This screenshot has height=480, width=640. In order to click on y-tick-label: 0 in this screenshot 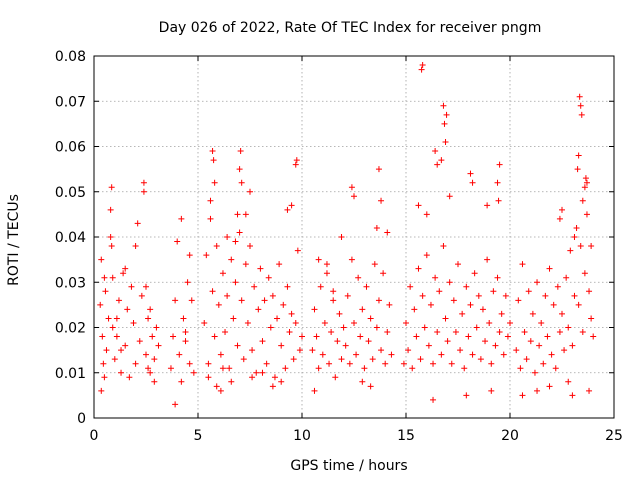, I will do `click(81, 419)`.